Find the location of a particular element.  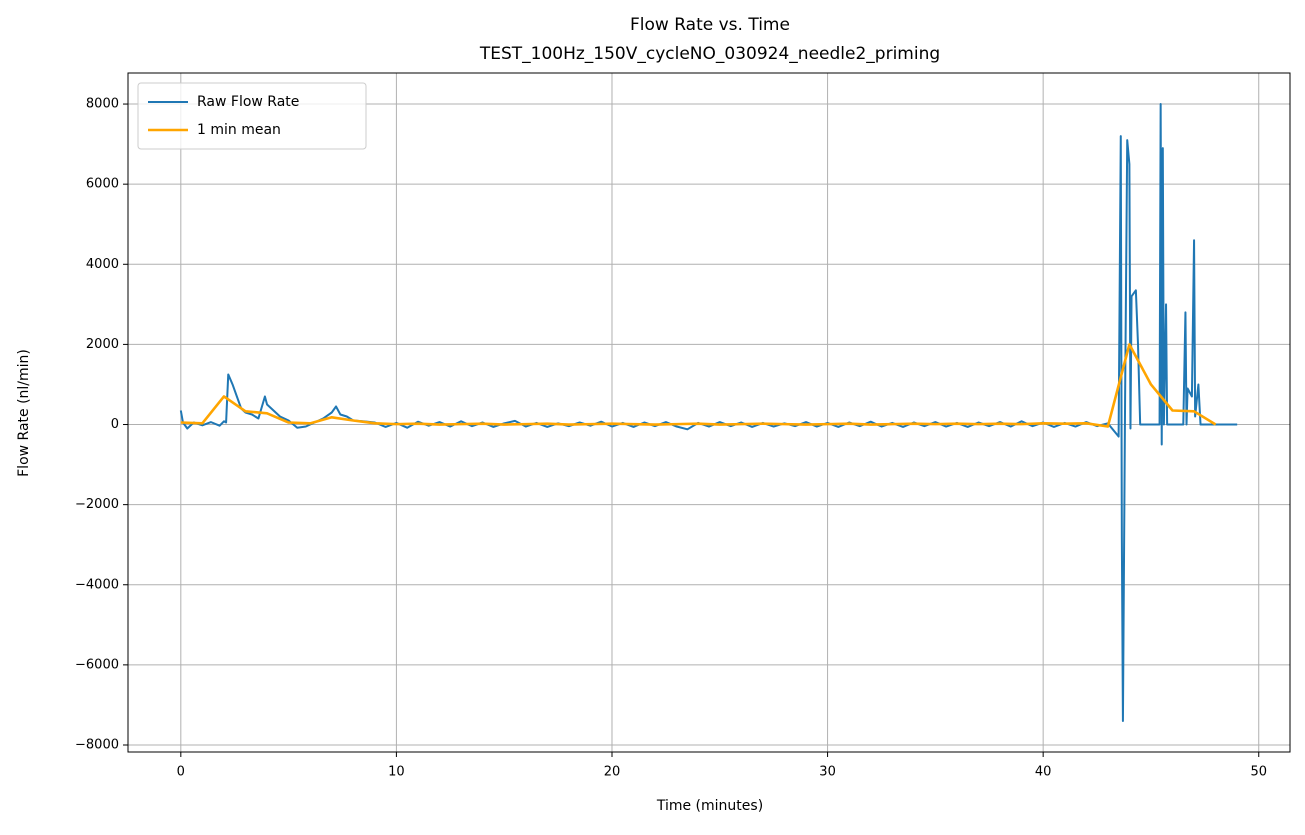

legend-box is located at coordinates (252, 116).